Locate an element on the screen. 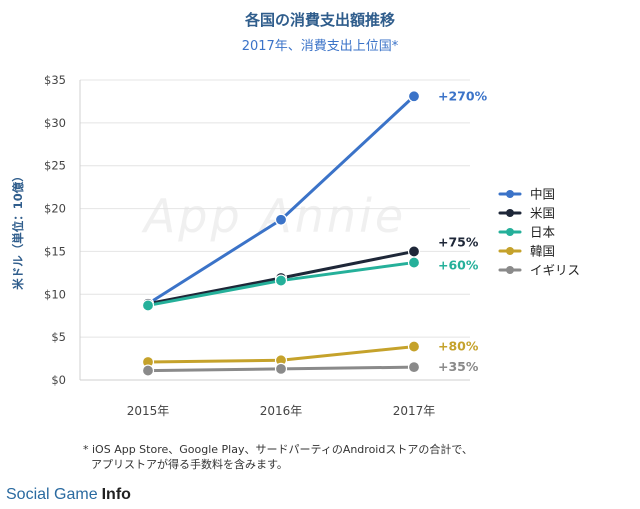 The image size is (640, 509). y-tick-label: $10 is located at coordinates (55, 294).